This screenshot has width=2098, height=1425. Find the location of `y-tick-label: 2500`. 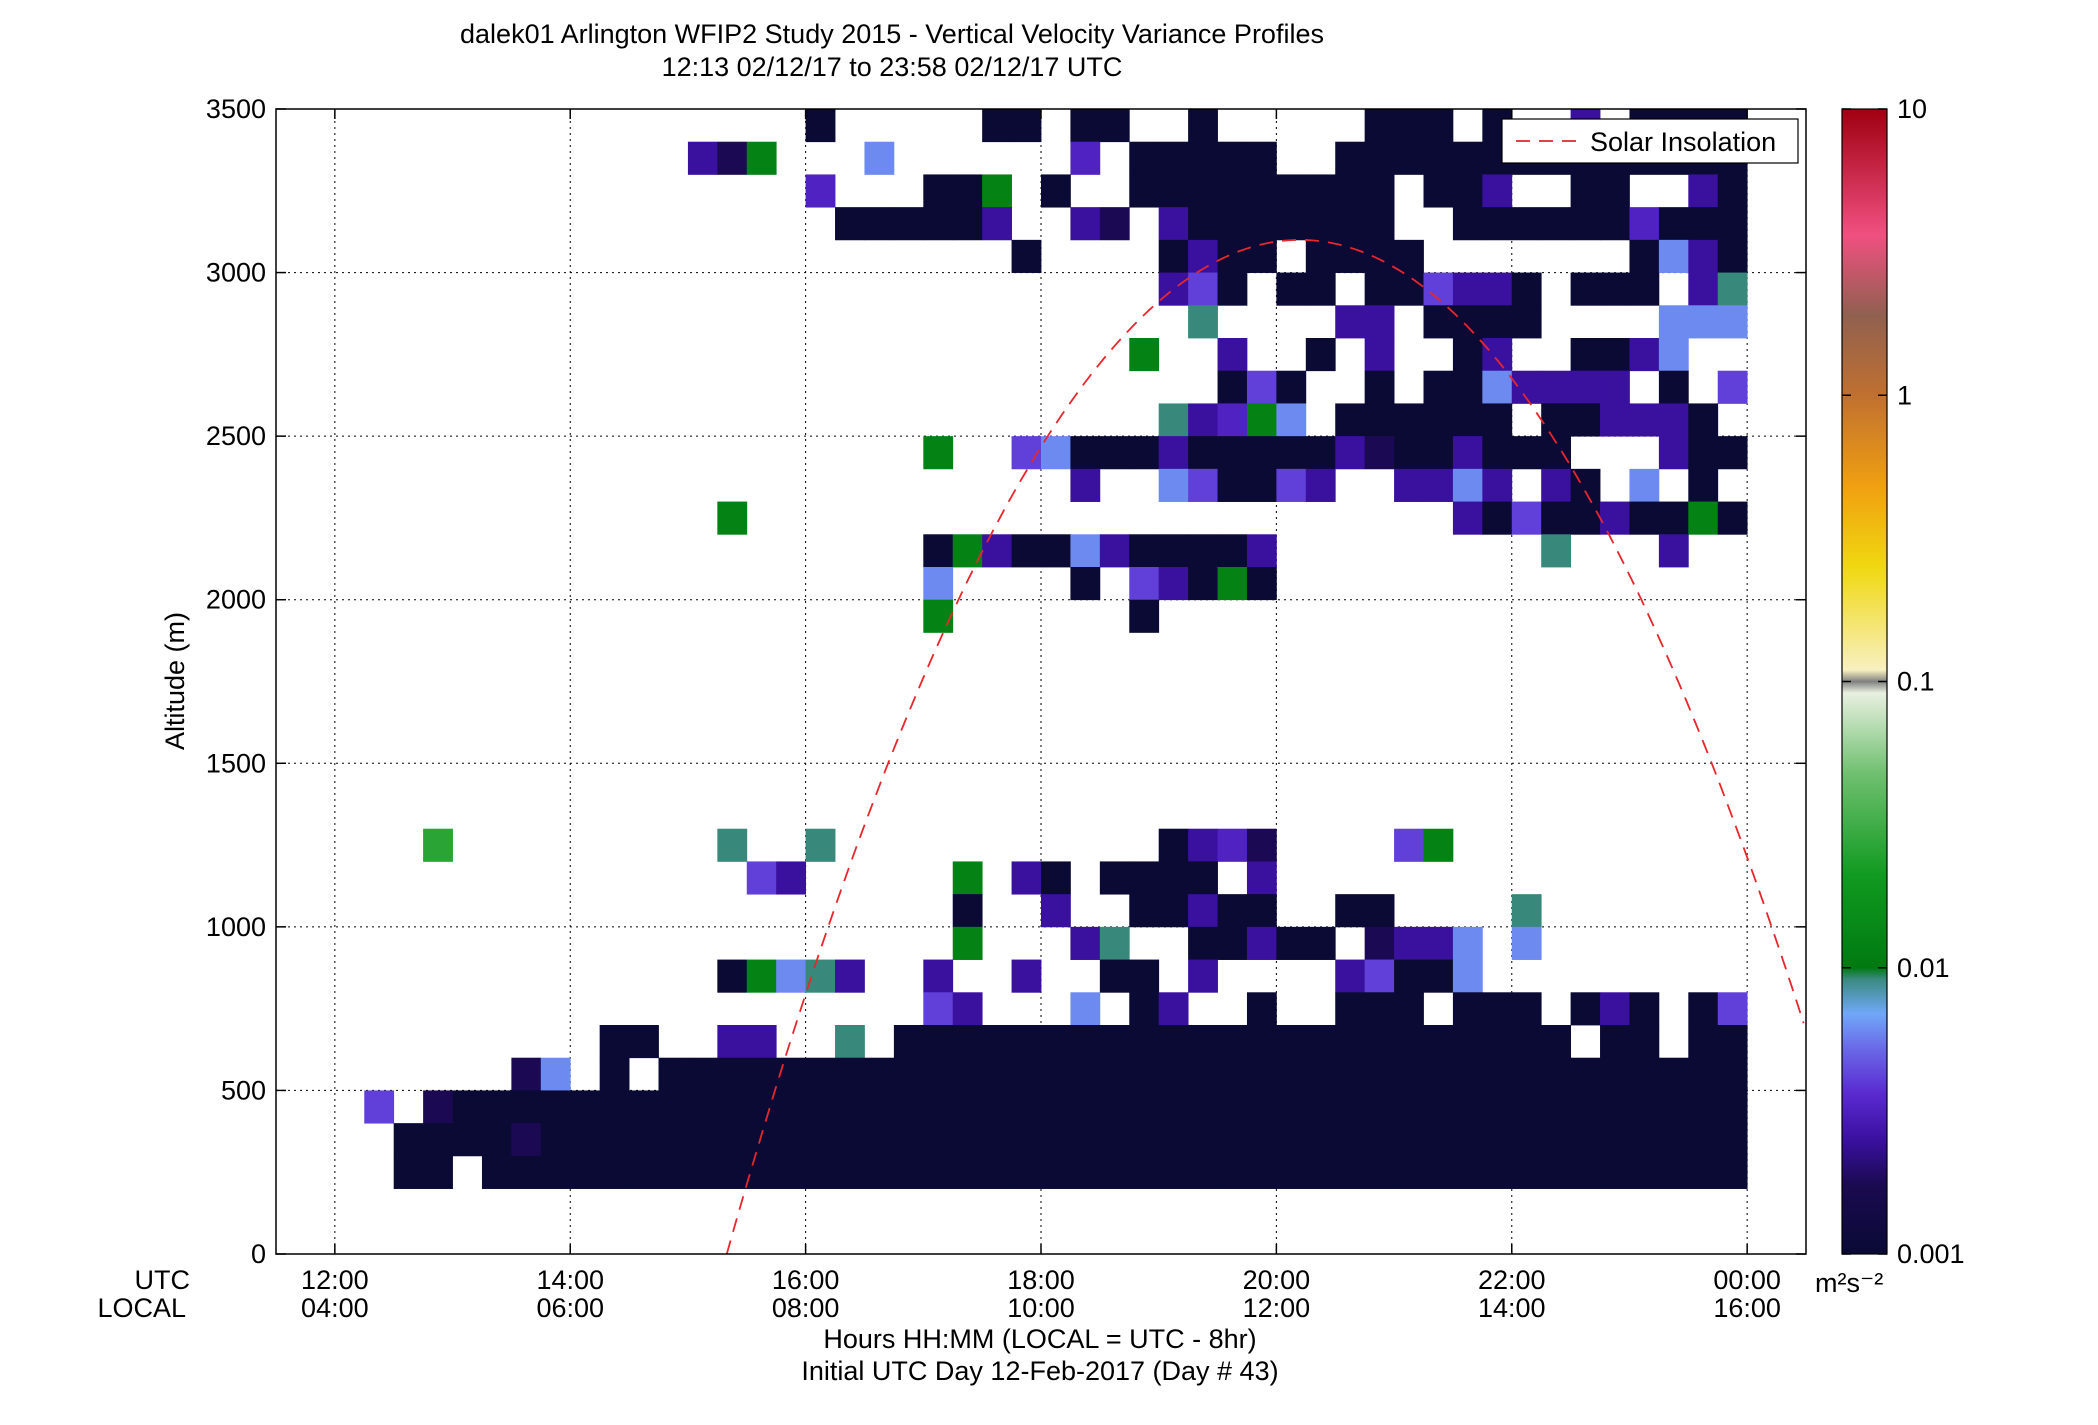

y-tick-label: 2500 is located at coordinates (236, 436).